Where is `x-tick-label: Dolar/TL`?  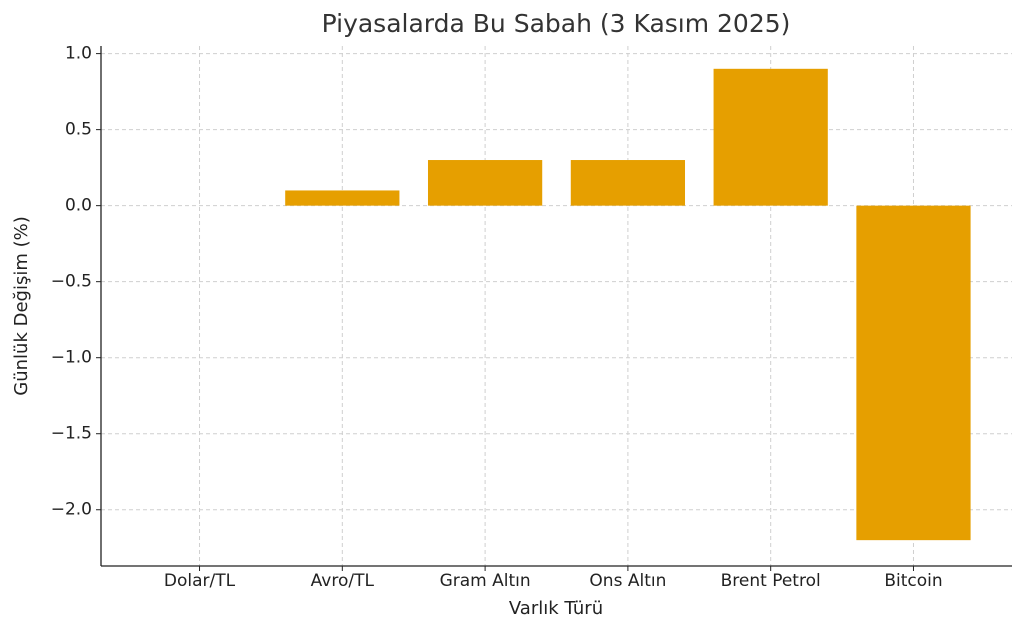
x-tick-label: Dolar/TL is located at coordinates (200, 581).